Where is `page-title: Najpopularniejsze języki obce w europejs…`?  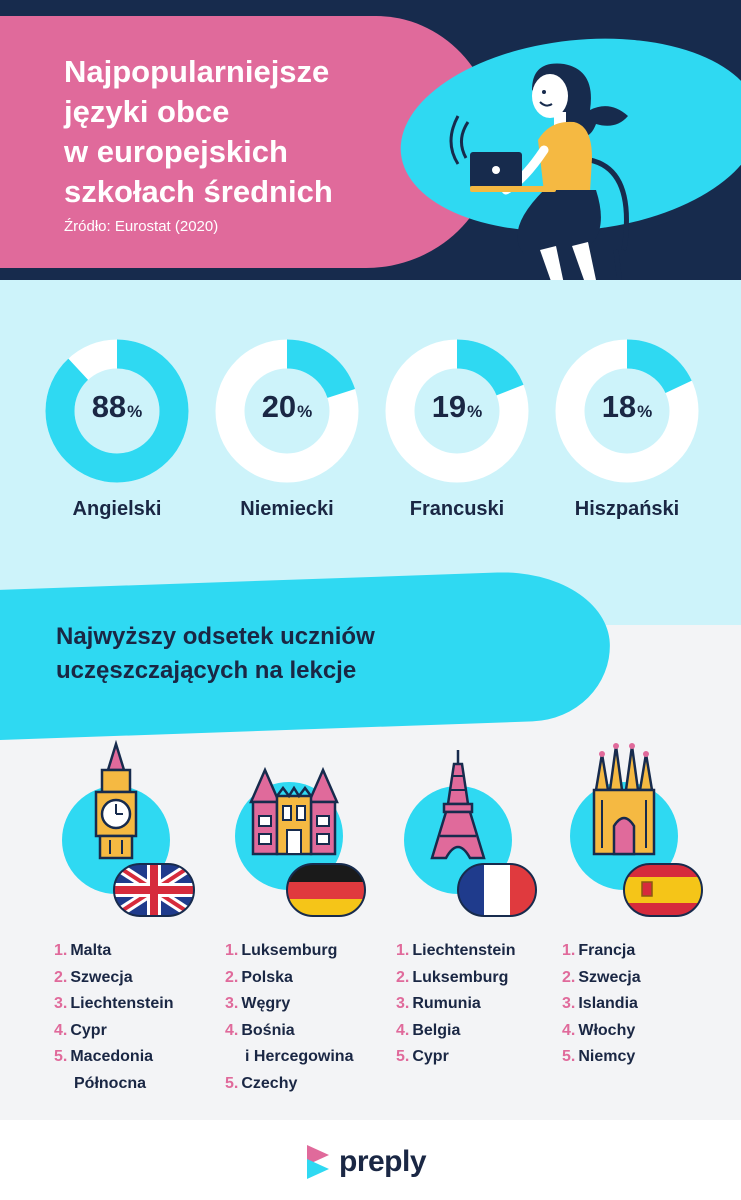
page-title: Najpopularniejsze języki obce w europejs… is located at coordinates (244, 132).